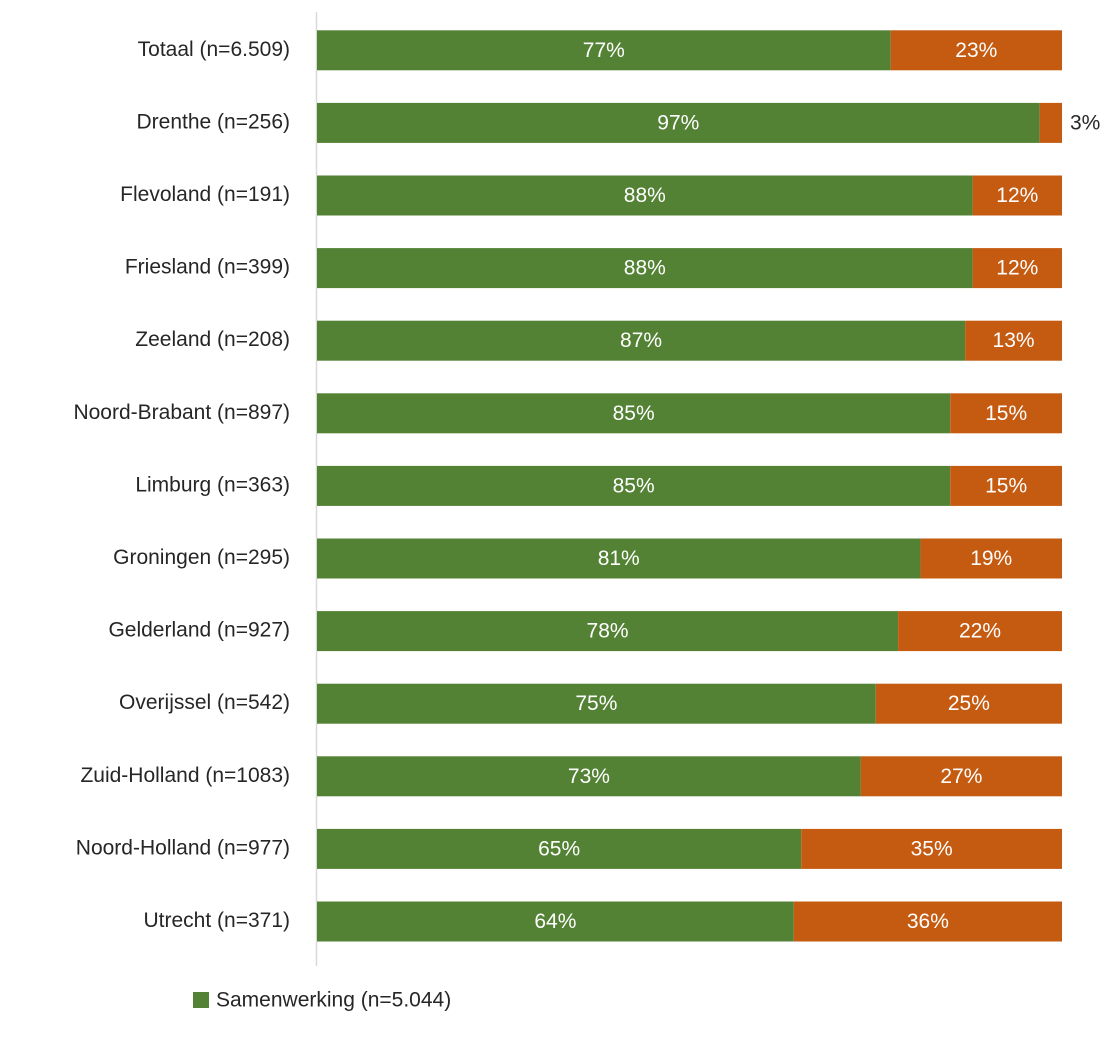 Image resolution: width=1111 pixels, height=1041 pixels. I want to click on y-tick-label: Flevoland (n=191), so click(205, 194).